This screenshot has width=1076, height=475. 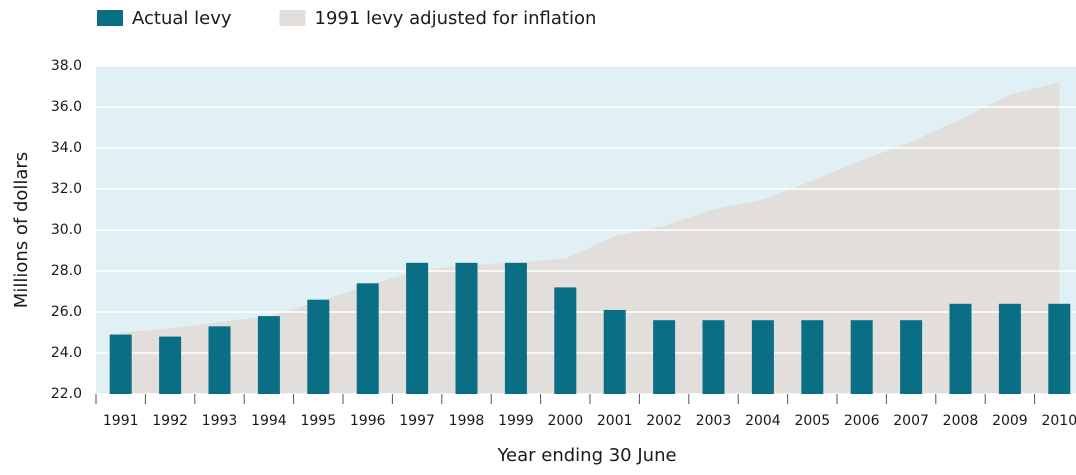 I want to click on x-tick-label: 2009, so click(x=1010, y=421).